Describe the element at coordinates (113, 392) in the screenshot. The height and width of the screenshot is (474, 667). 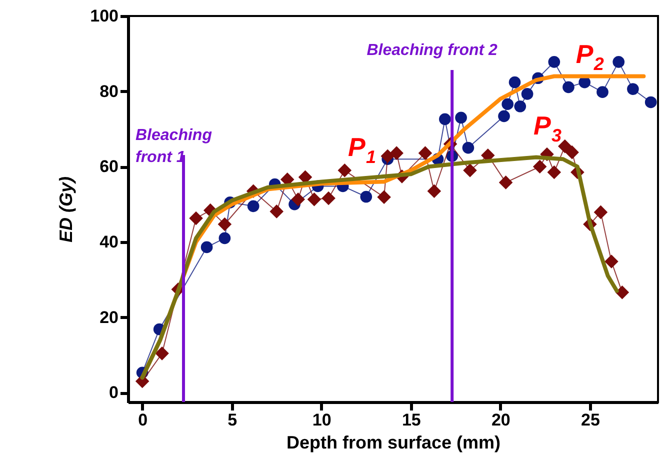
I see `y-tick-label: 0` at that location.